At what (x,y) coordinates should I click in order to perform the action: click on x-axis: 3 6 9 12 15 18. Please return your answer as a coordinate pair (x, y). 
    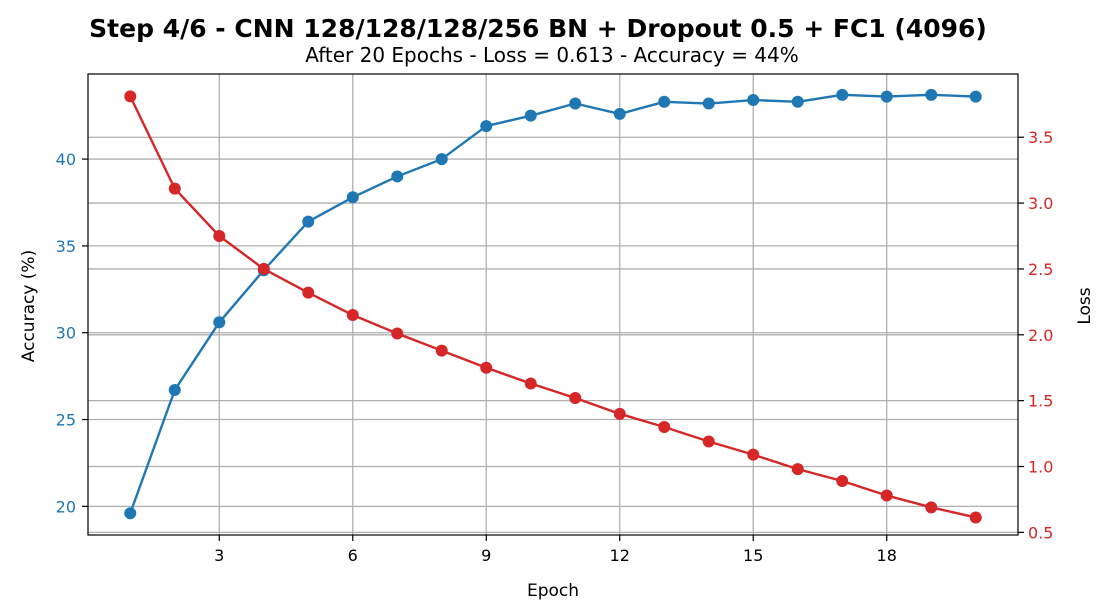
    Looking at the image, I should click on (555, 550).